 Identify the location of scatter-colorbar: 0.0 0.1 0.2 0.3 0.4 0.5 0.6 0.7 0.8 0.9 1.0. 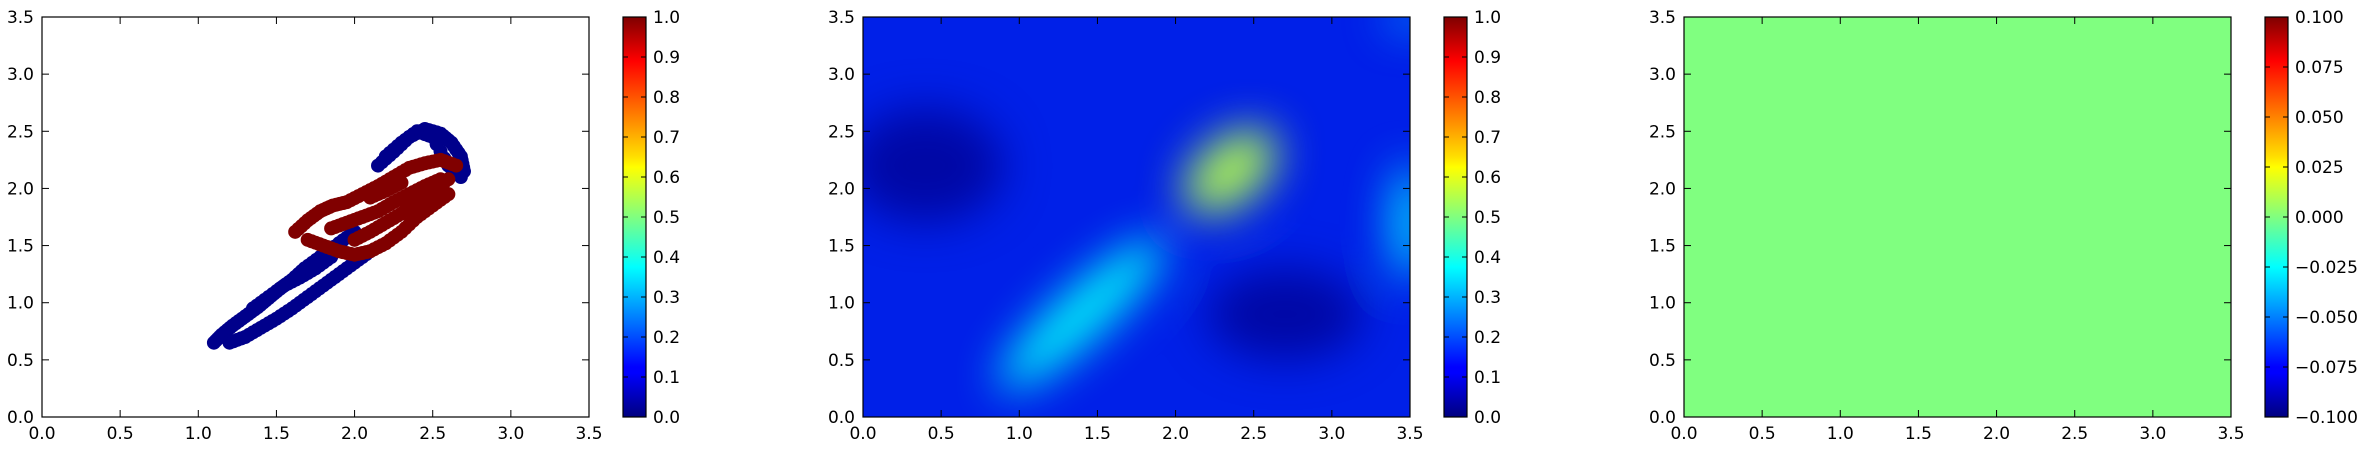
(651, 218).